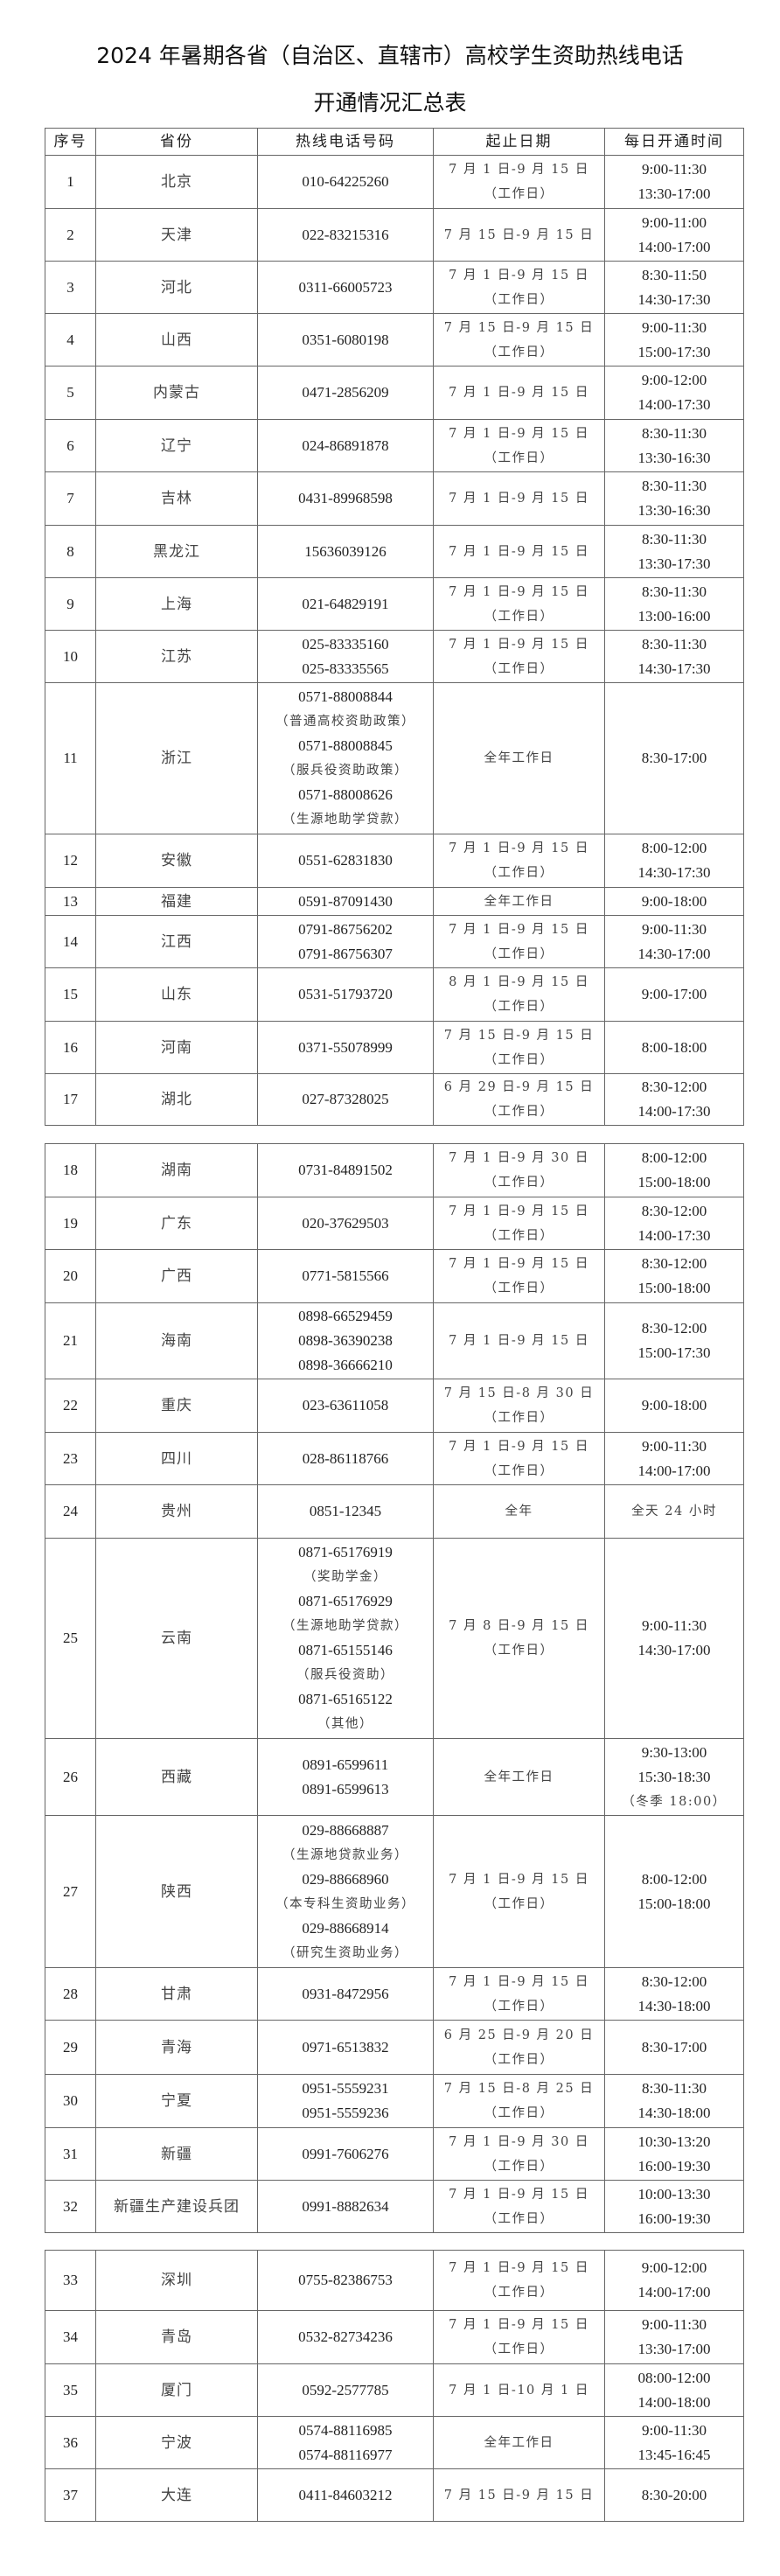  Describe the element at coordinates (674, 1650) in the screenshot. I see `daily-hours: 14:30-17:00` at that location.